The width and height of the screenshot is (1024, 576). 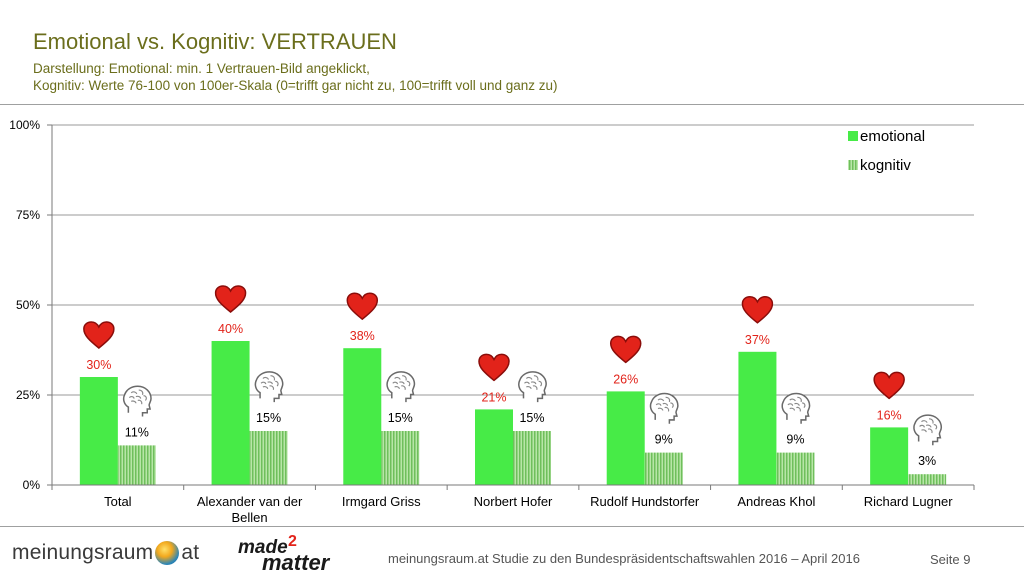 What do you see at coordinates (263, 547) in the screenshot?
I see `logo-made: made` at bounding box center [263, 547].